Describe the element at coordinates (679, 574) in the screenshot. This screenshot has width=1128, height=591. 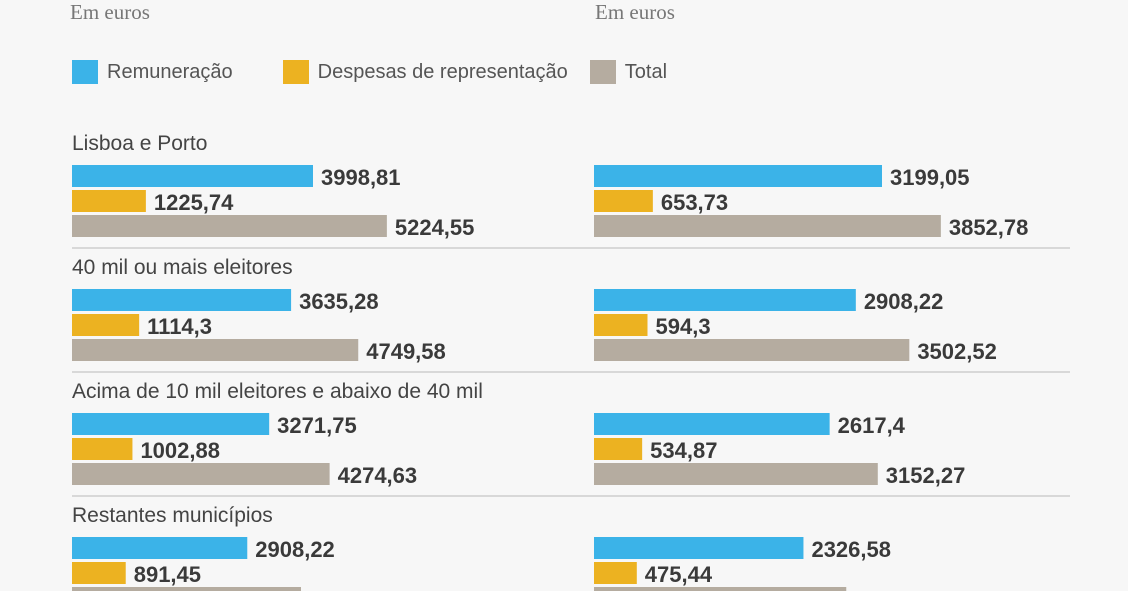
I see `value-label: 475,44` at that location.